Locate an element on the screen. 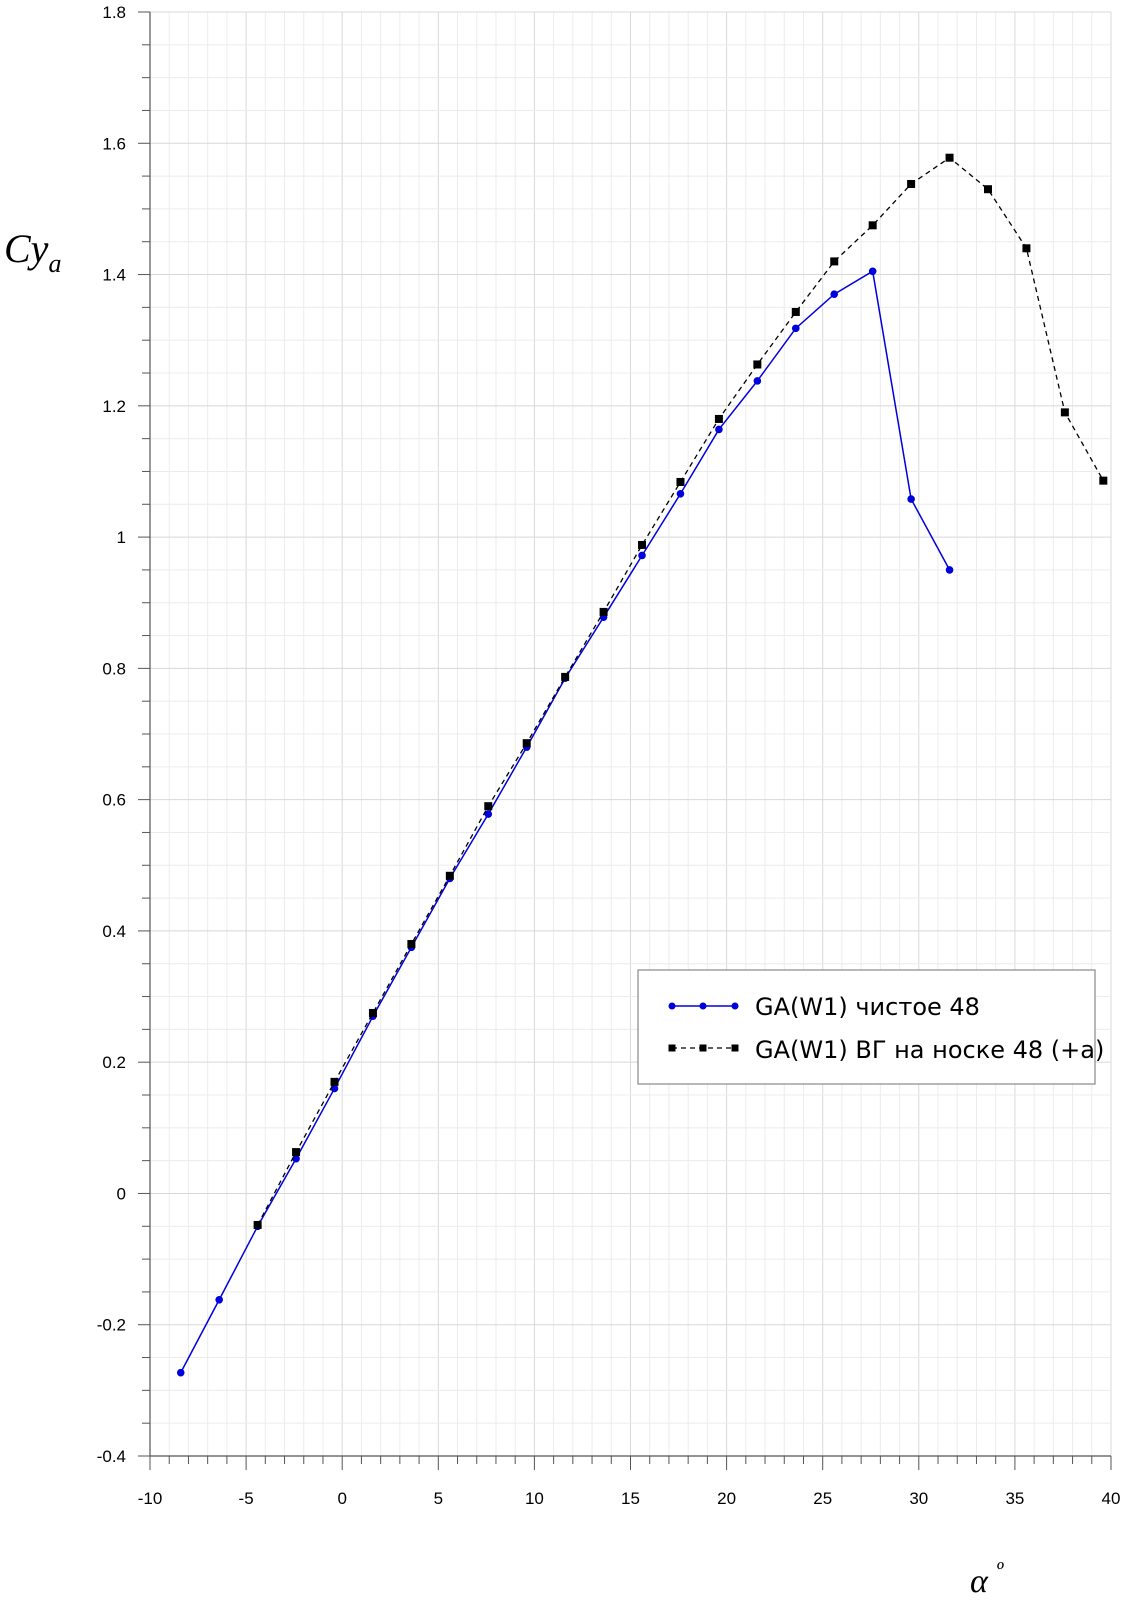 The image size is (1148, 1600). x-tick-label: -10 is located at coordinates (150, 1498).